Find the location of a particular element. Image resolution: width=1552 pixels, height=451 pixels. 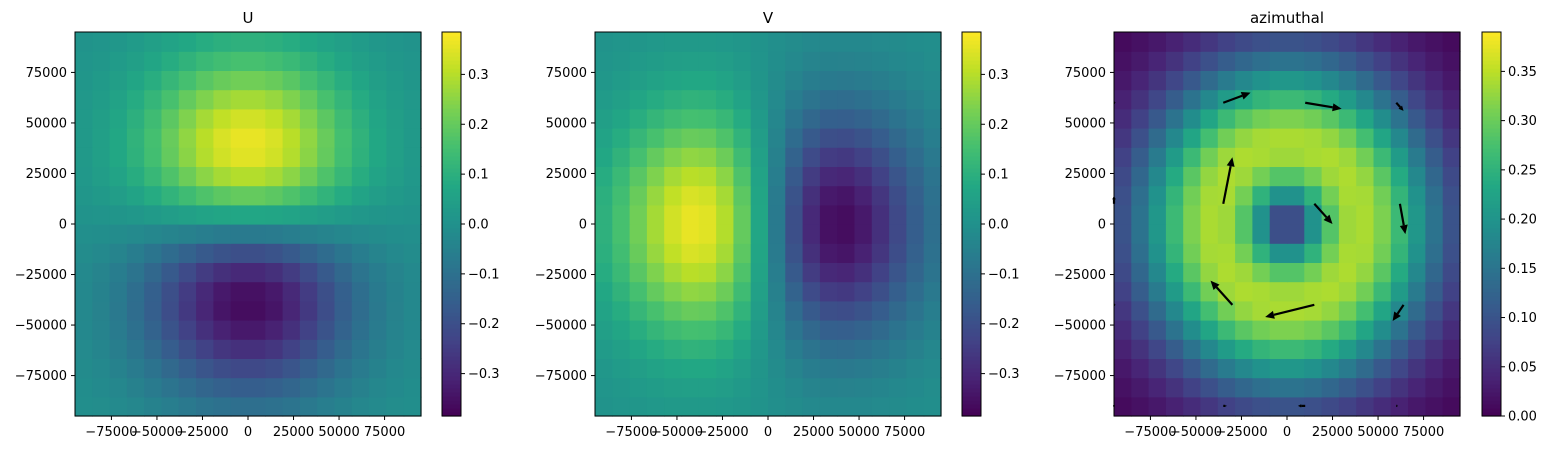

x-tick-label: −50000 is located at coordinates (1196, 432).